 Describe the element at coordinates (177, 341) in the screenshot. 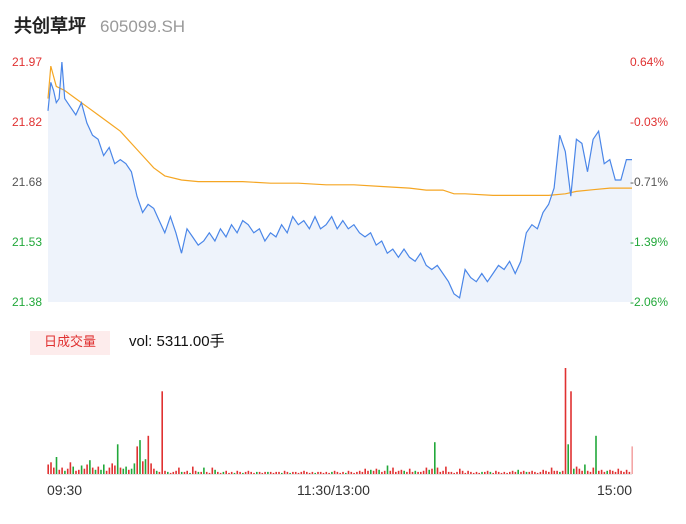

I see `volume-readout: vol: 5311.00手` at that location.